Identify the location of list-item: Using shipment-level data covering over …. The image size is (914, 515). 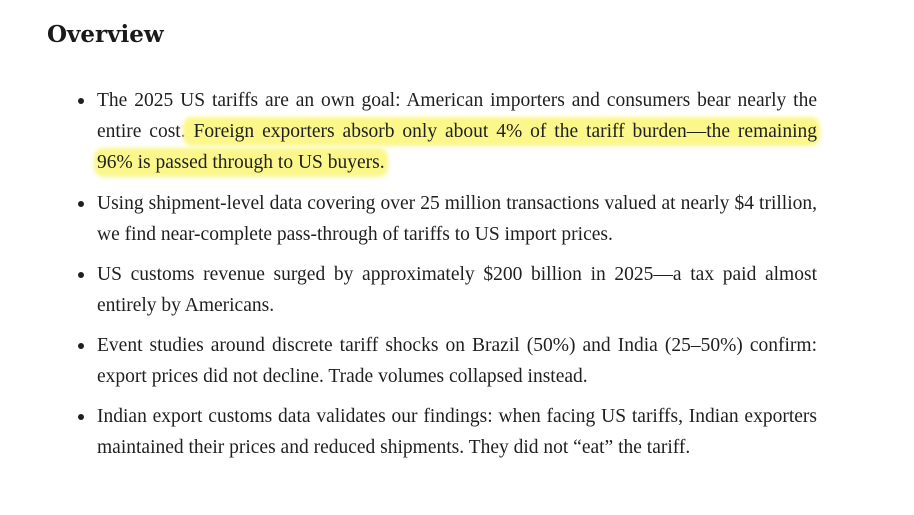
(447, 223).